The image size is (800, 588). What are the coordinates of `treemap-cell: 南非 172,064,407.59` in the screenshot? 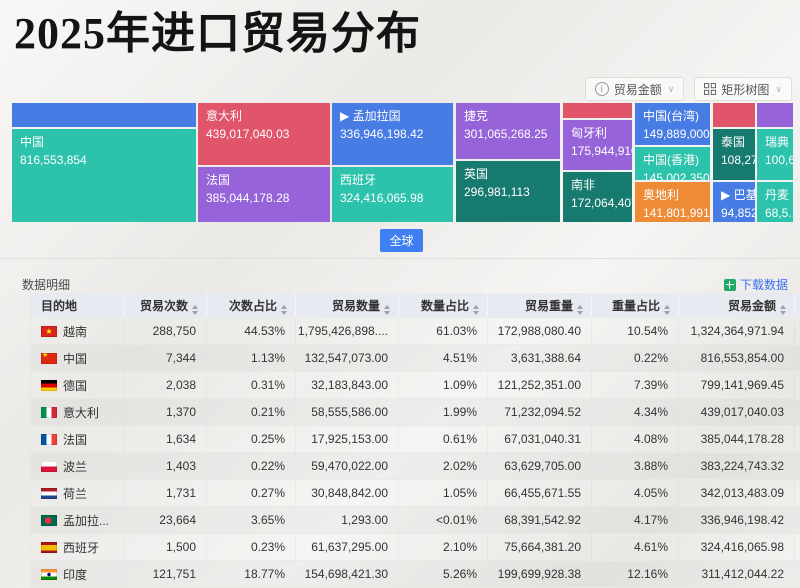 It's located at (597, 197).